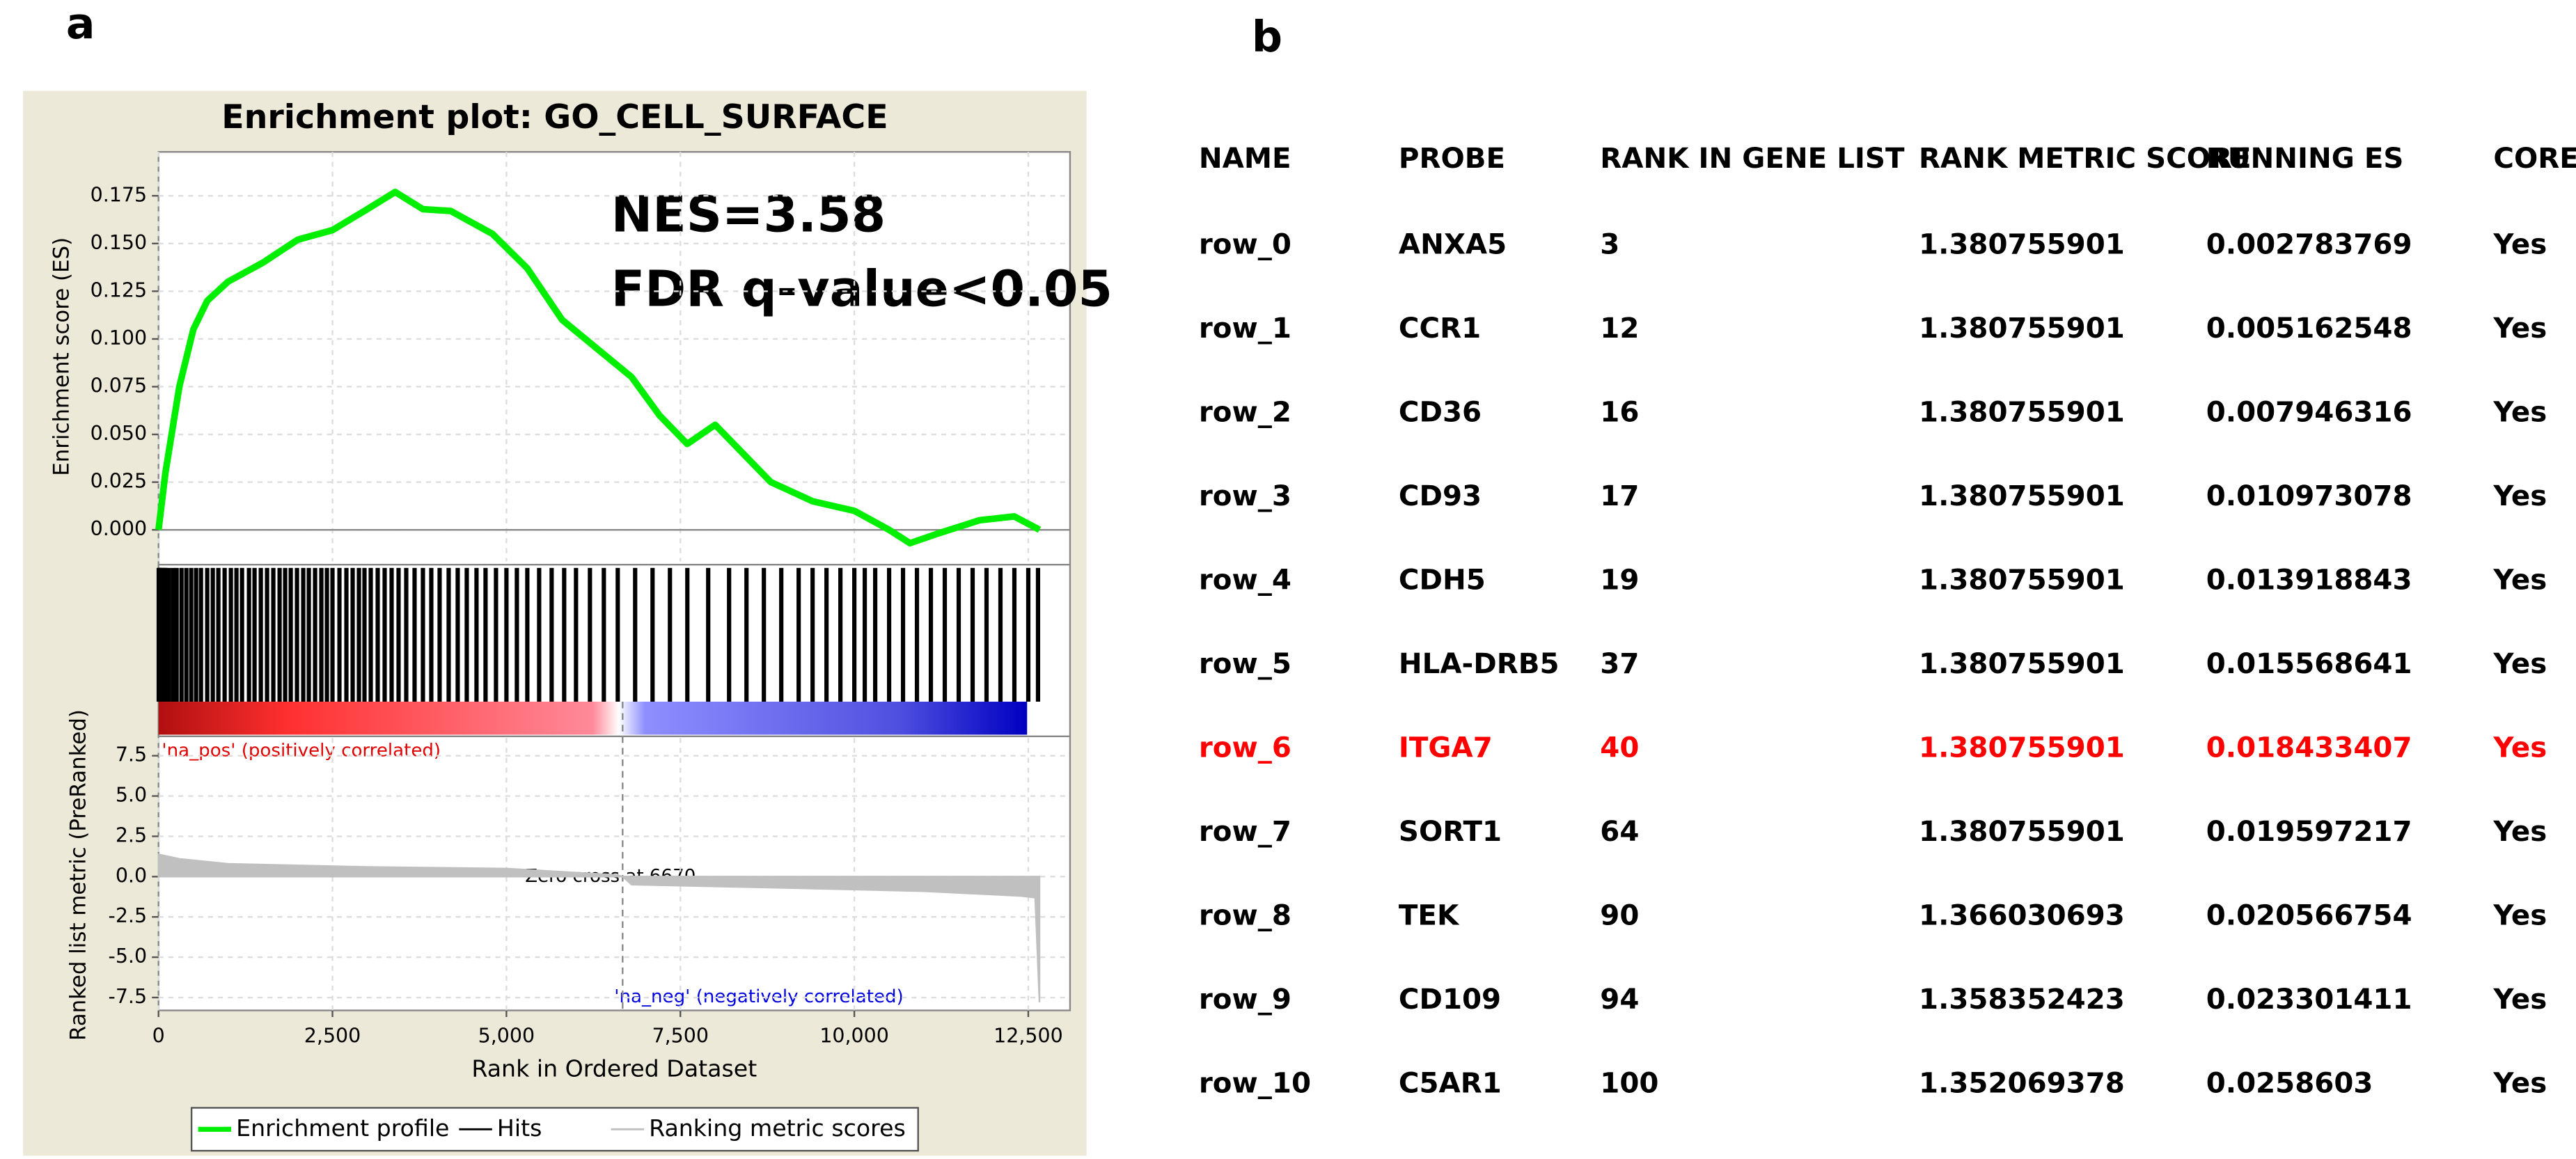  I want to click on table-cell: TEK, so click(1429, 915).